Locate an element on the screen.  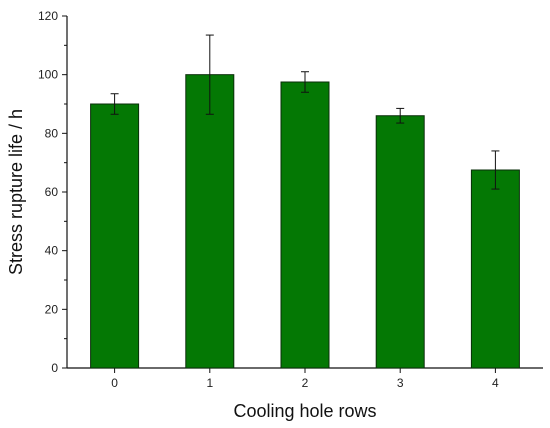
x-axis-ticks: 0 1 2 3 4 is located at coordinates (305, 379).